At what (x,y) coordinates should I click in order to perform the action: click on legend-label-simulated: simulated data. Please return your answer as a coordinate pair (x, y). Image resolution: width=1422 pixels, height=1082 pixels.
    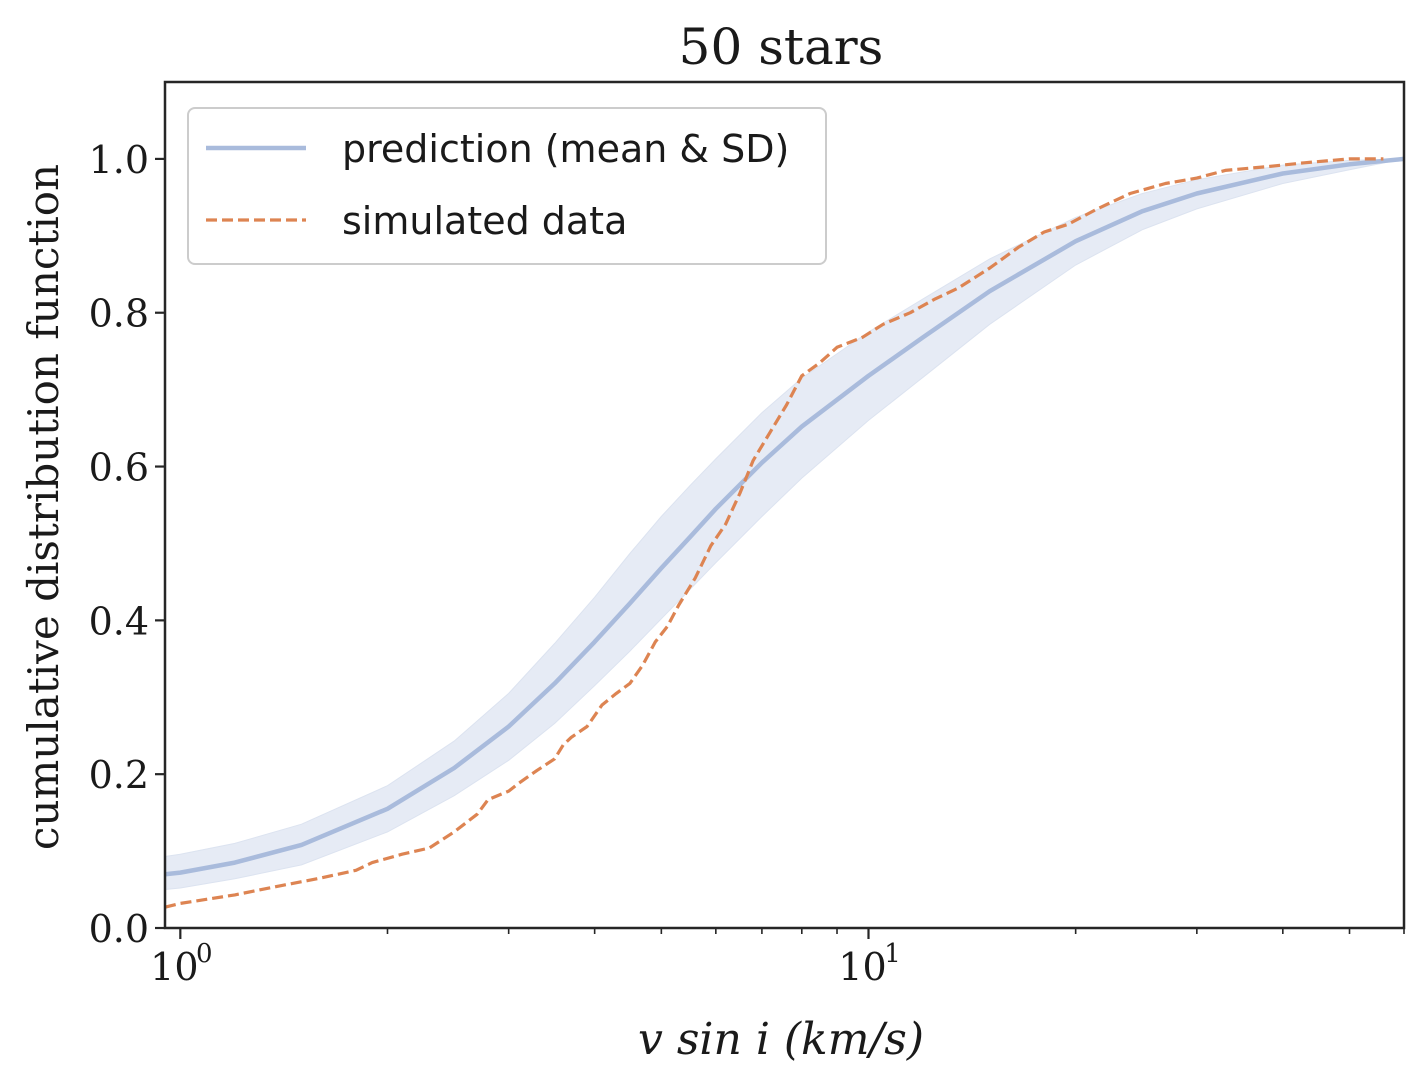
    Looking at the image, I should click on (484, 221).